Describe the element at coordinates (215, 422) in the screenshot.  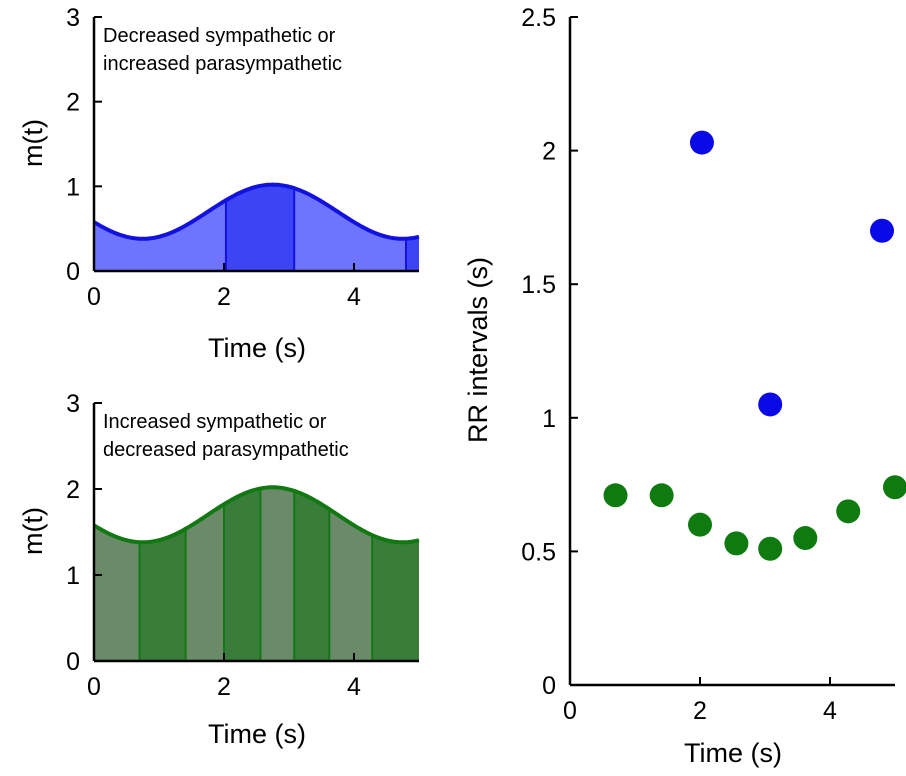
I see `annotation-line-1: Increased sympathetic or` at that location.